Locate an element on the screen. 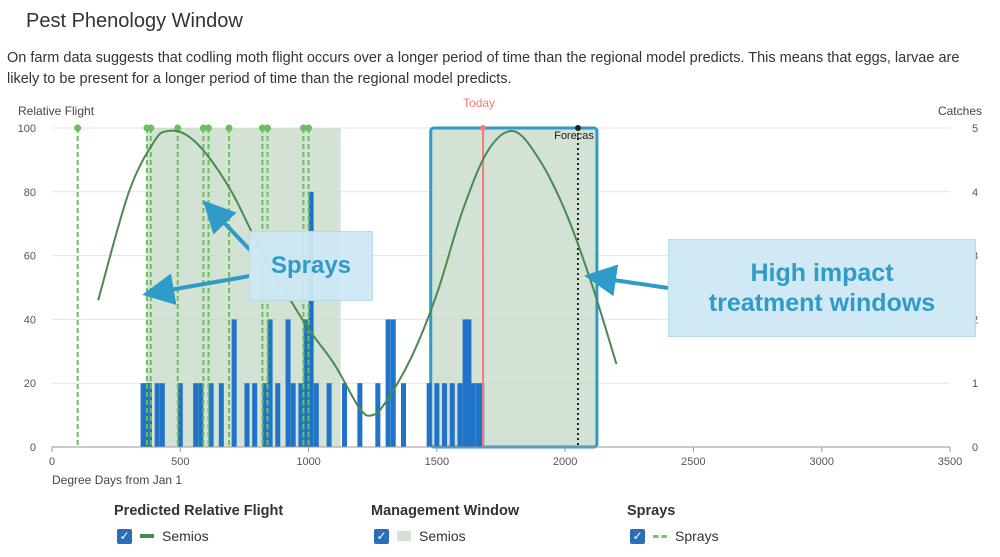 The image size is (1000, 557). callout-arrows is located at coordinates (405, 253).